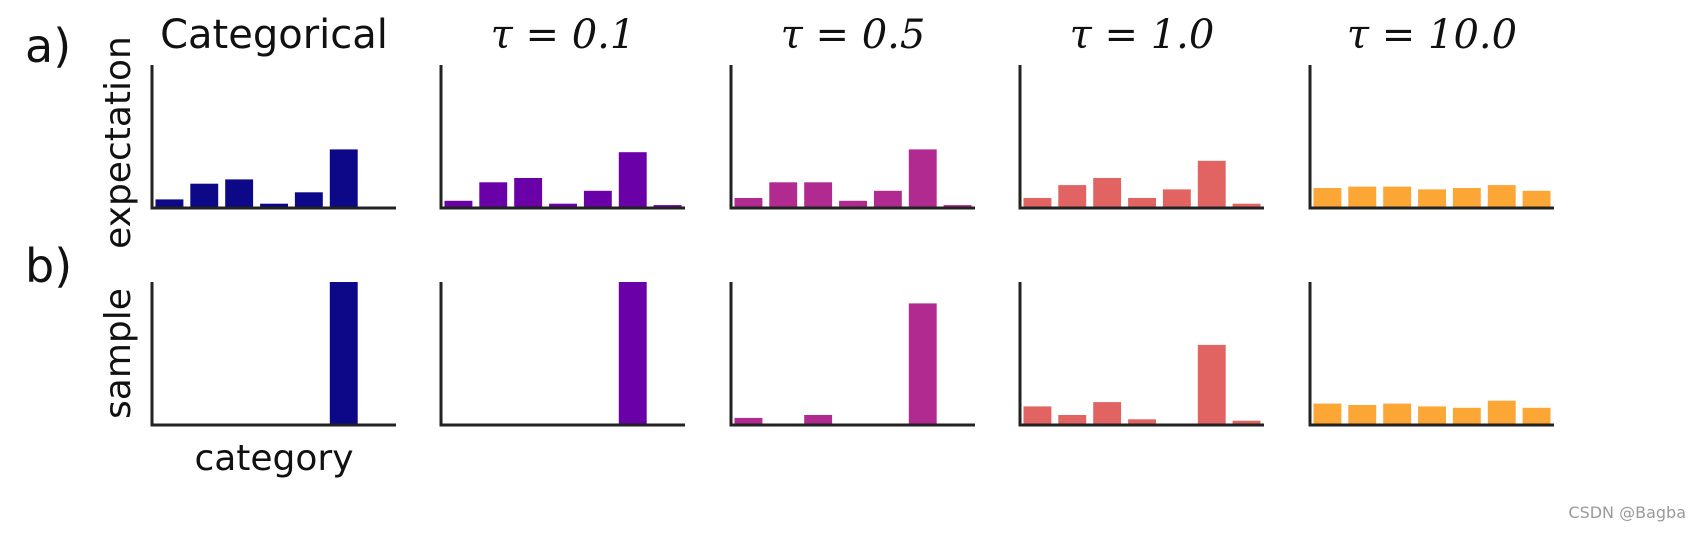 This screenshot has height=536, width=1708. Describe the element at coordinates (748, 203) in the screenshot. I see `bar-r1-p3-c1` at that location.